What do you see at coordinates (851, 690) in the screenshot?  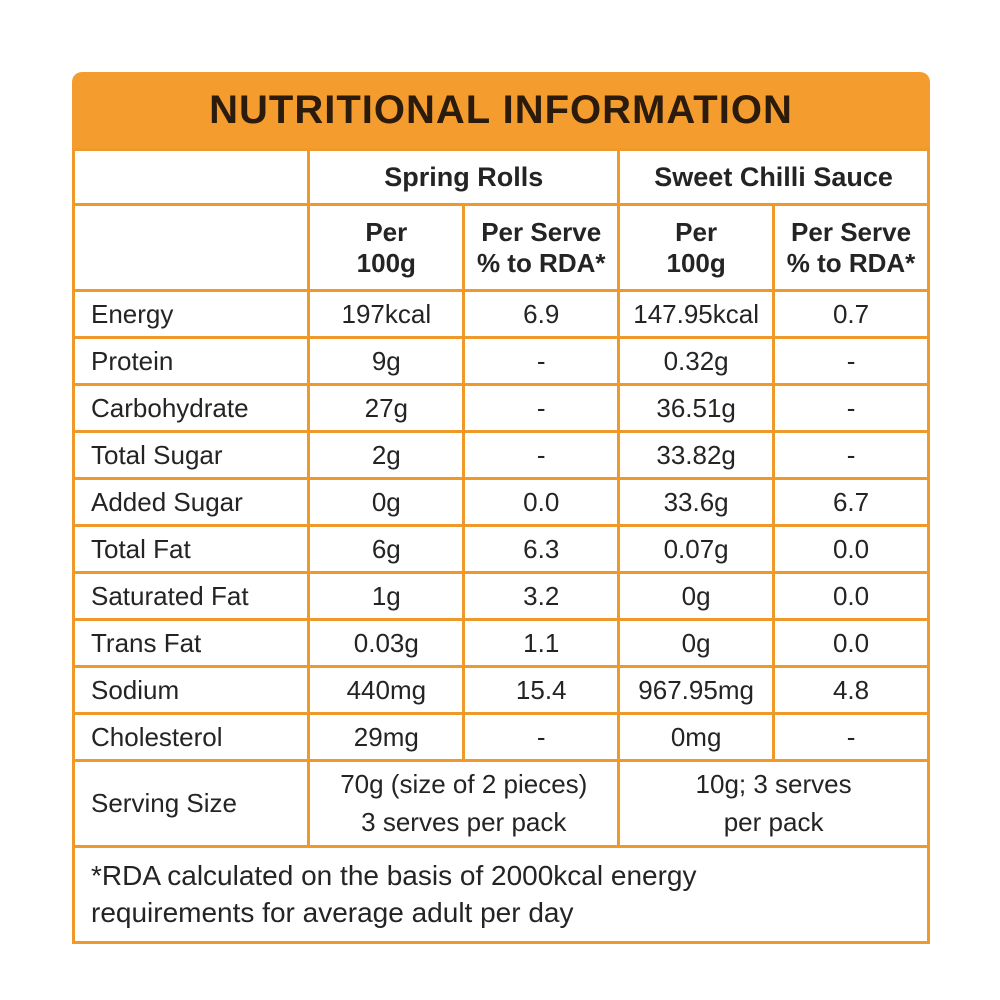 I see `value-cell: 4.8` at bounding box center [851, 690].